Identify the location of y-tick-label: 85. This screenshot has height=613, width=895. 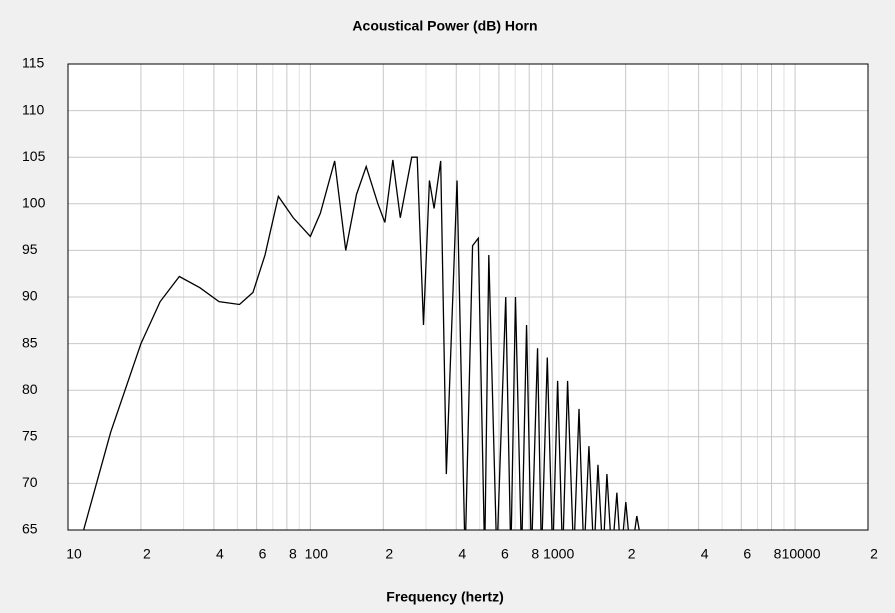
(30, 342).